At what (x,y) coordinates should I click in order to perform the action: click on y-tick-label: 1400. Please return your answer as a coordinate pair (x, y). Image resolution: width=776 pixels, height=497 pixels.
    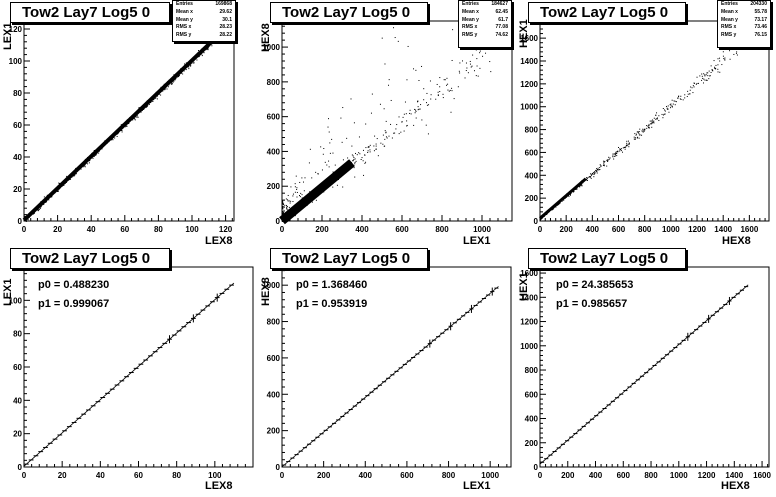
    Looking at the image, I should click on (529, 61).